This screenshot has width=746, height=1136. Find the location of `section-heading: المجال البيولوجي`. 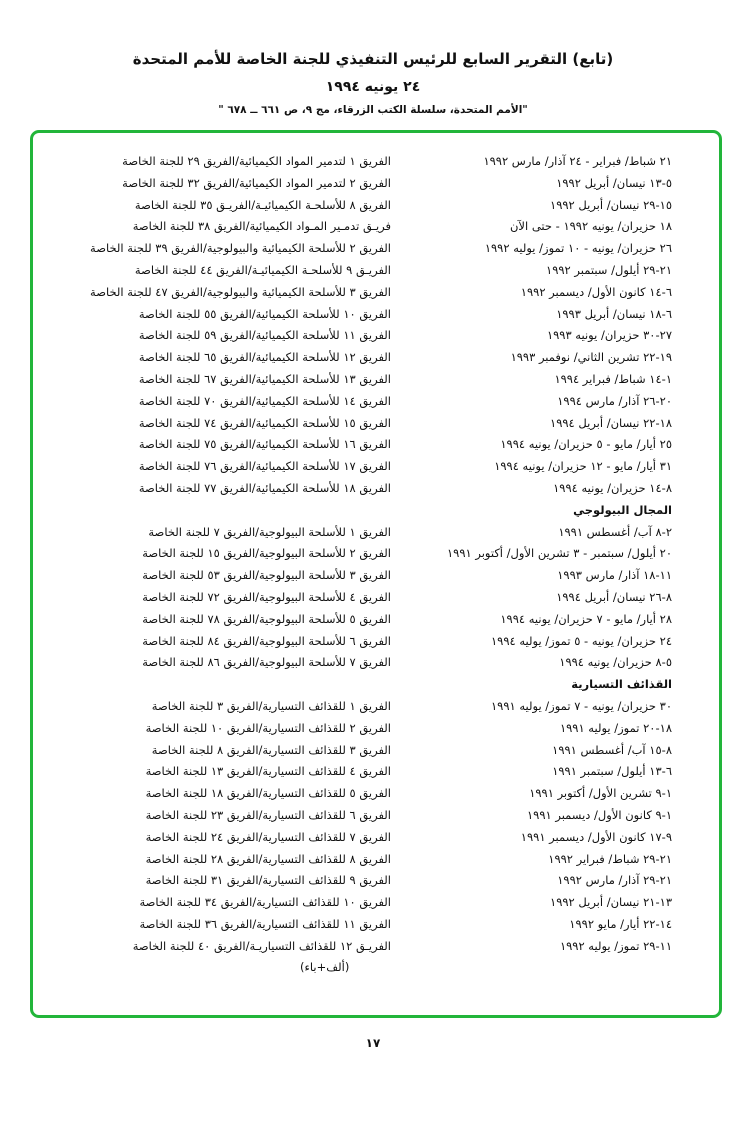

section-heading: المجال البيولوجي is located at coordinates (622, 509).